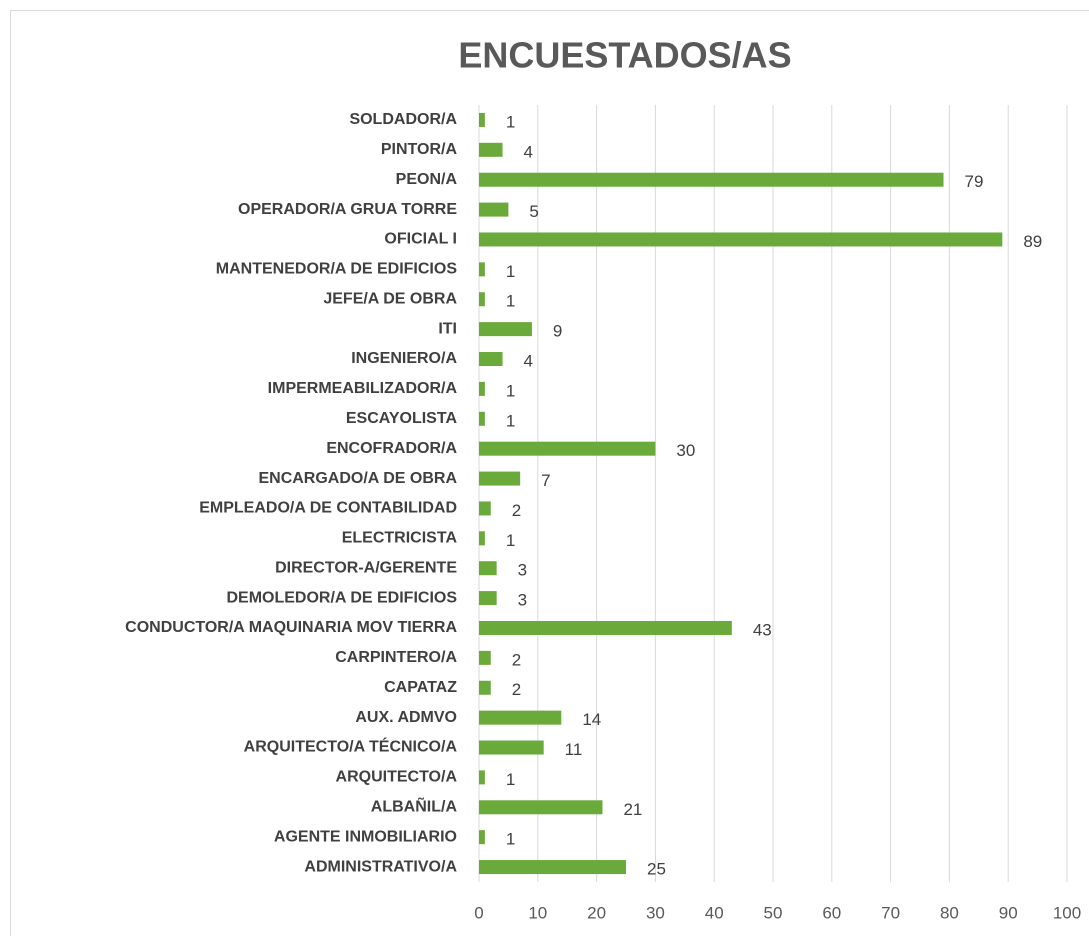 This screenshot has width=1089, height=936. I want to click on x-tick-label: 80, so click(949, 912).